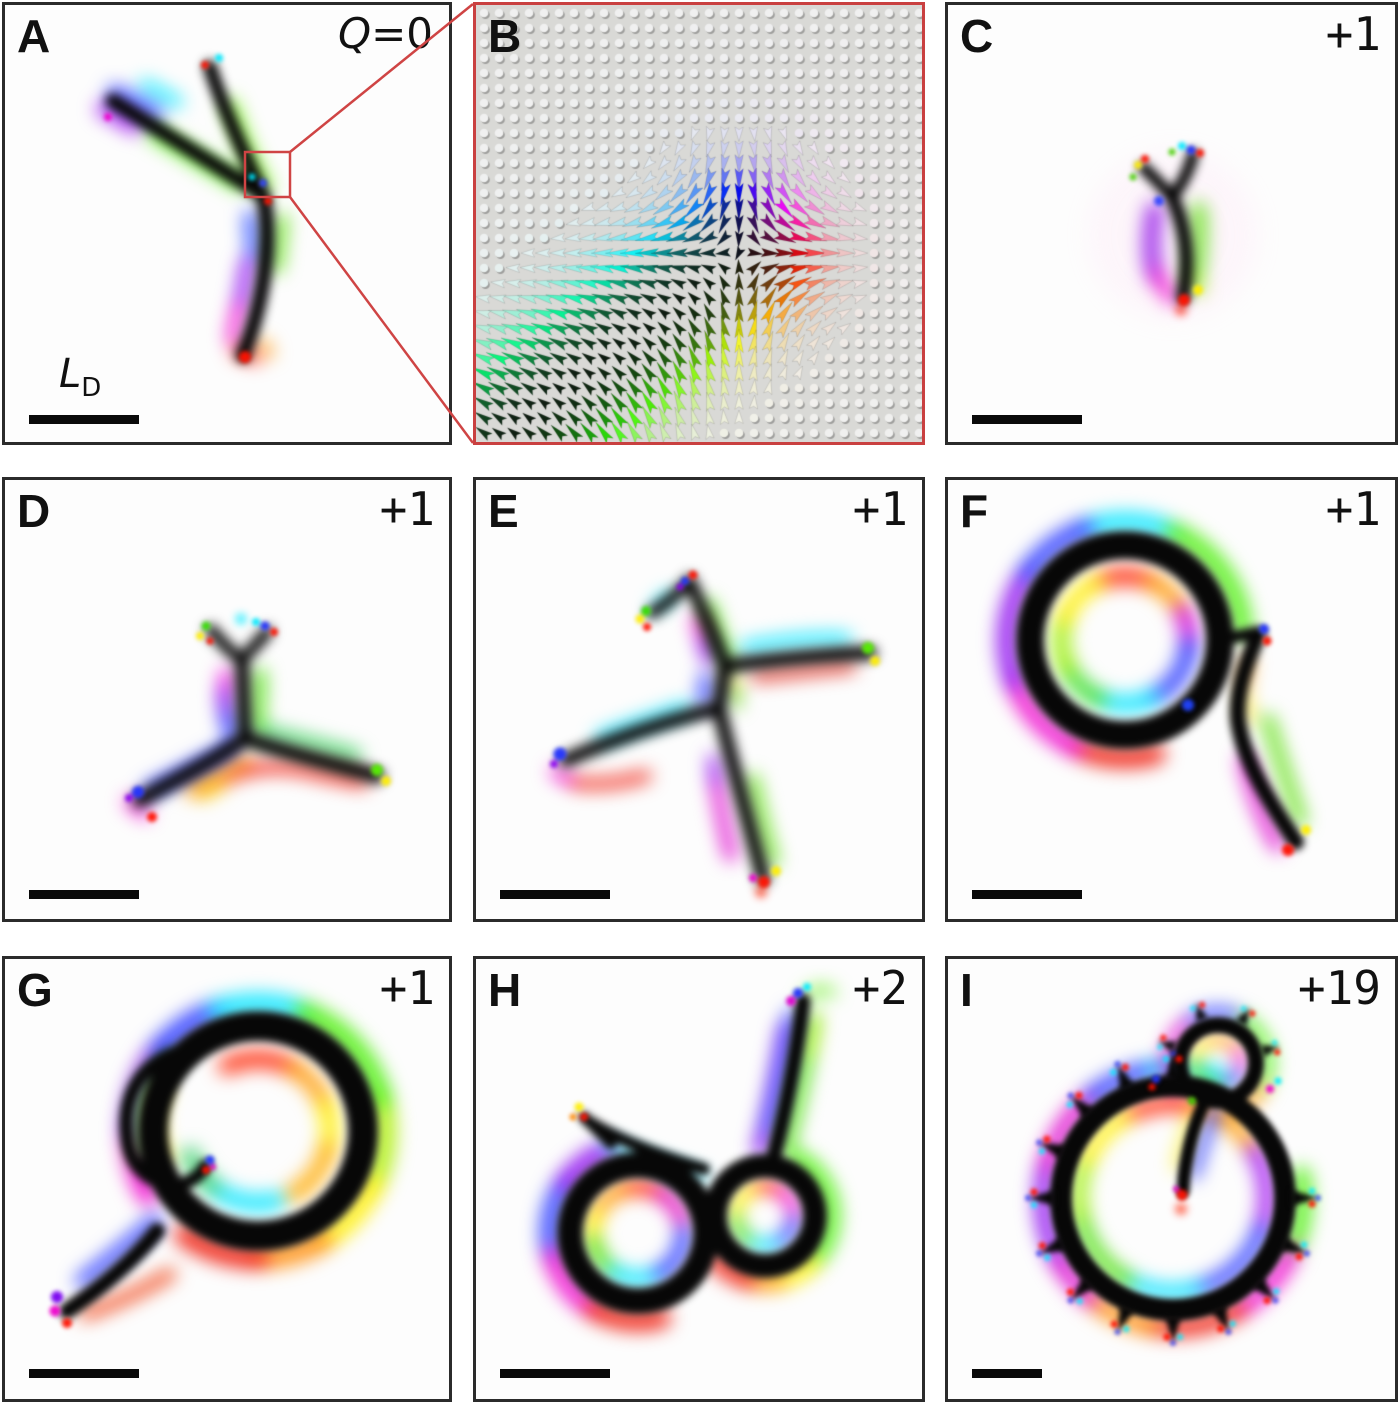 Image resolution: width=1400 pixels, height=1404 pixels. I want to click on soliton-i-sparks, so click(1215, 1144).